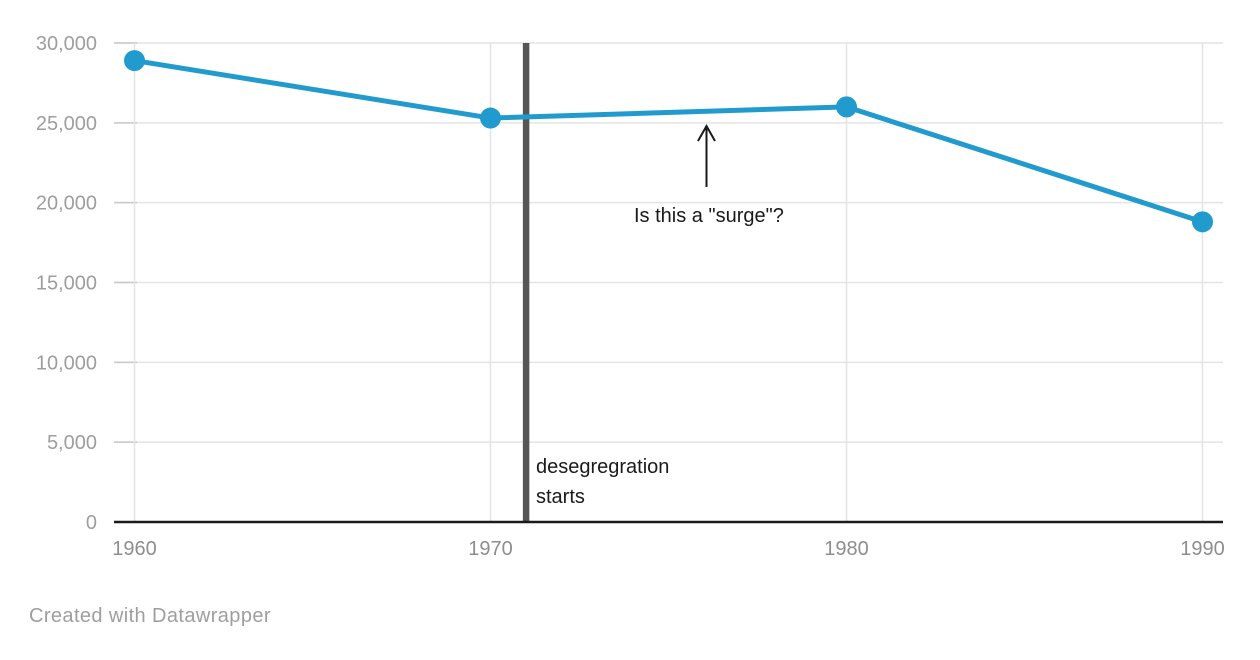 The width and height of the screenshot is (1260, 660). What do you see at coordinates (603, 482) in the screenshot?
I see `annotation-desegregation-label: desegregration starts` at bounding box center [603, 482].